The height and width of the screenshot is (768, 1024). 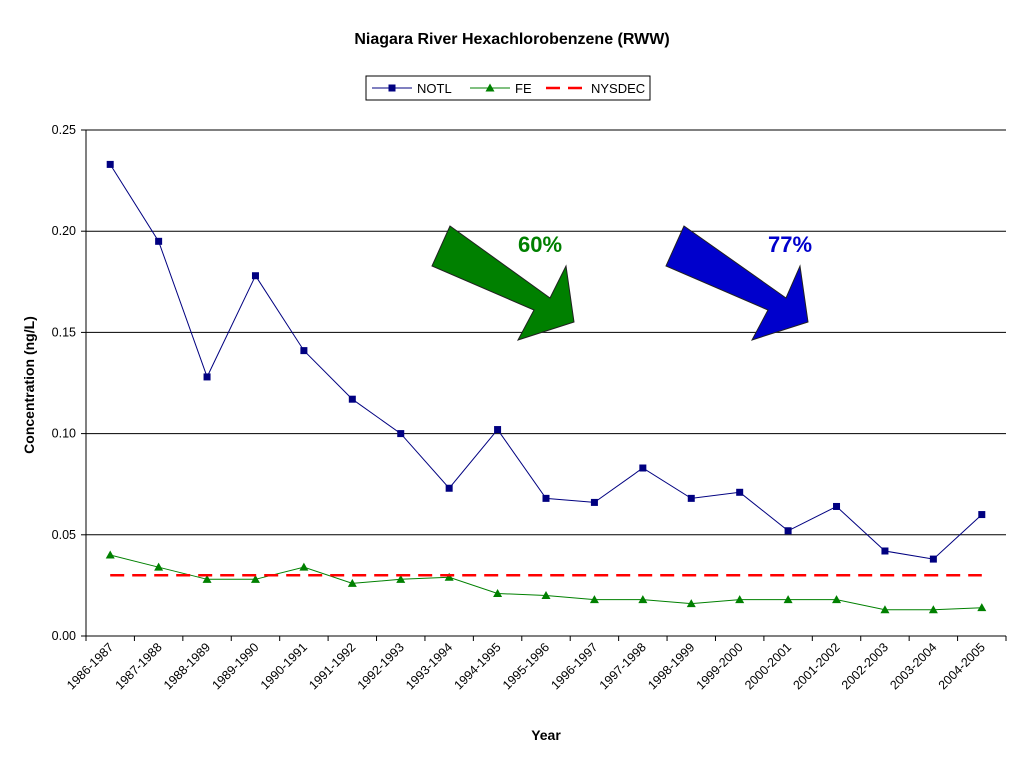 What do you see at coordinates (720, 666) in the screenshot?
I see `x-tick-label: 1999-2000` at bounding box center [720, 666].